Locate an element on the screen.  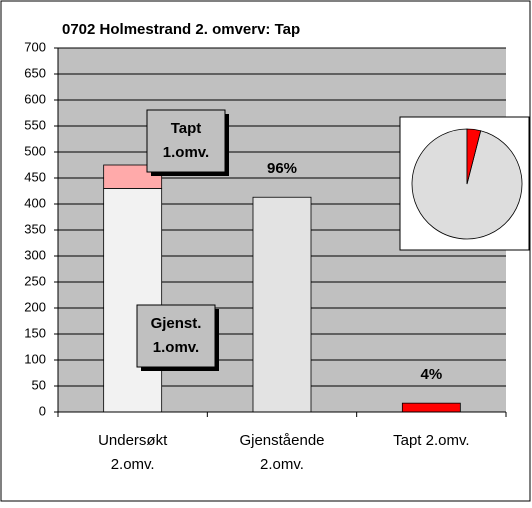
y-tick-label: 200 is located at coordinates (35, 306).